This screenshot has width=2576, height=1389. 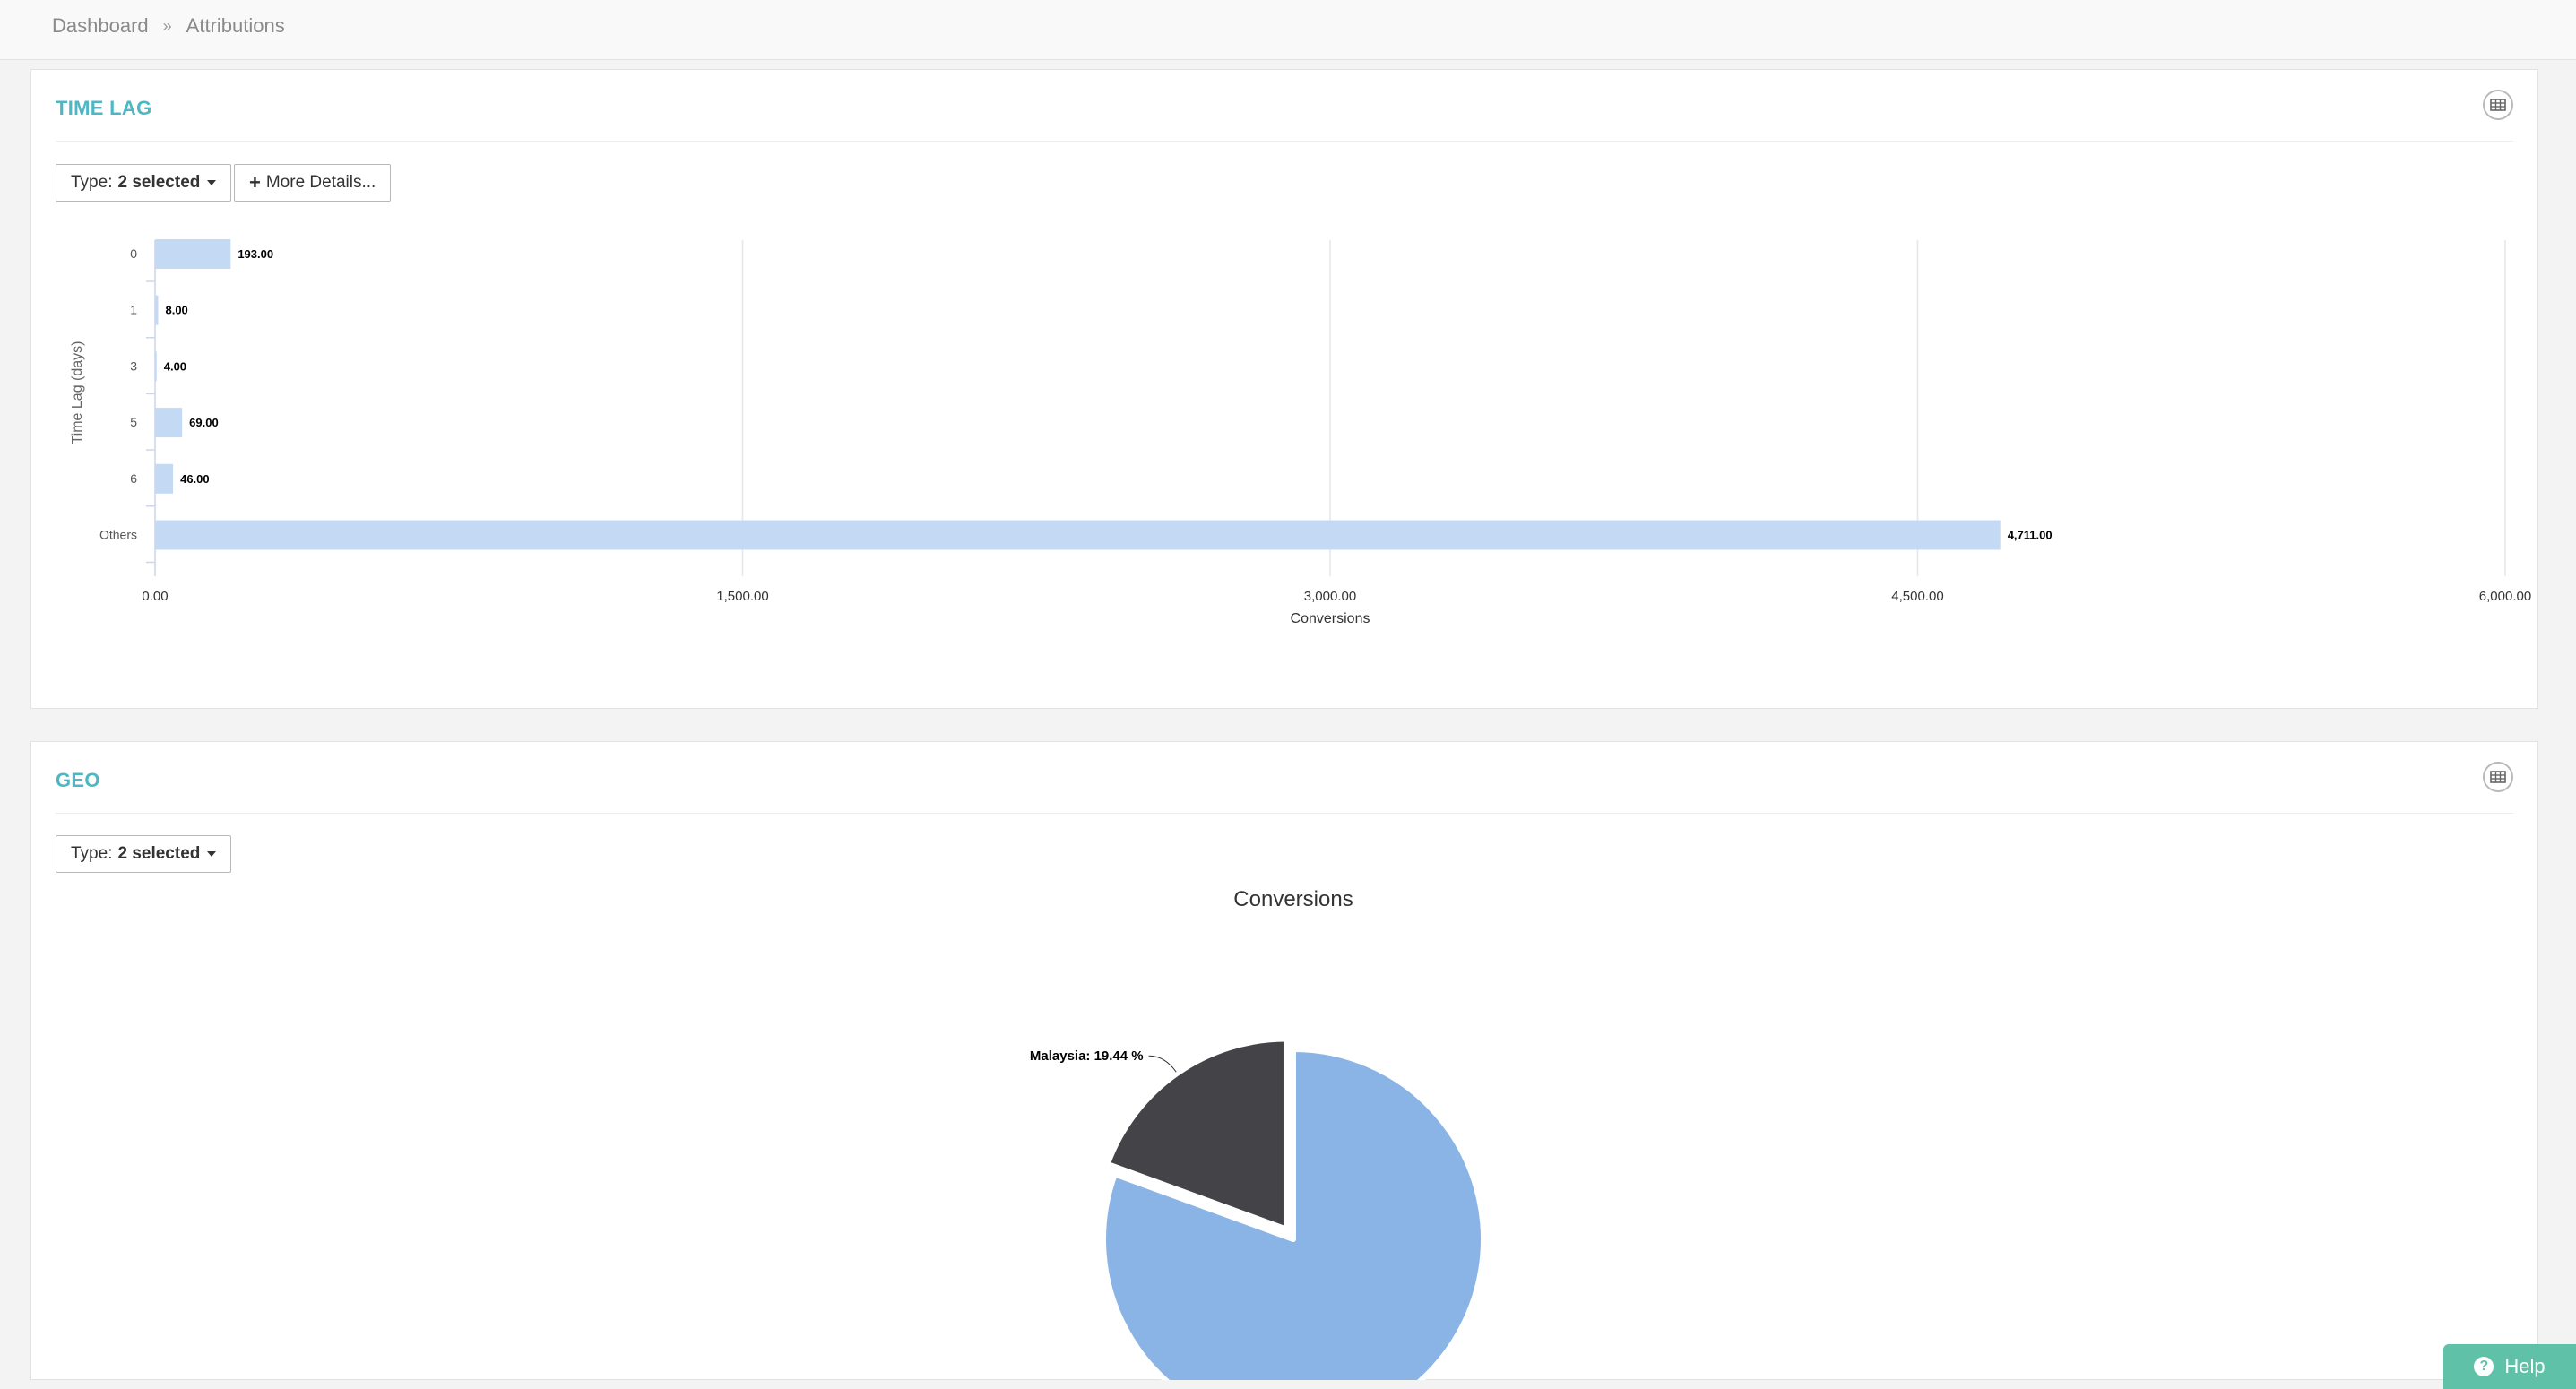 I want to click on plus-icon: +, so click(x=255, y=182).